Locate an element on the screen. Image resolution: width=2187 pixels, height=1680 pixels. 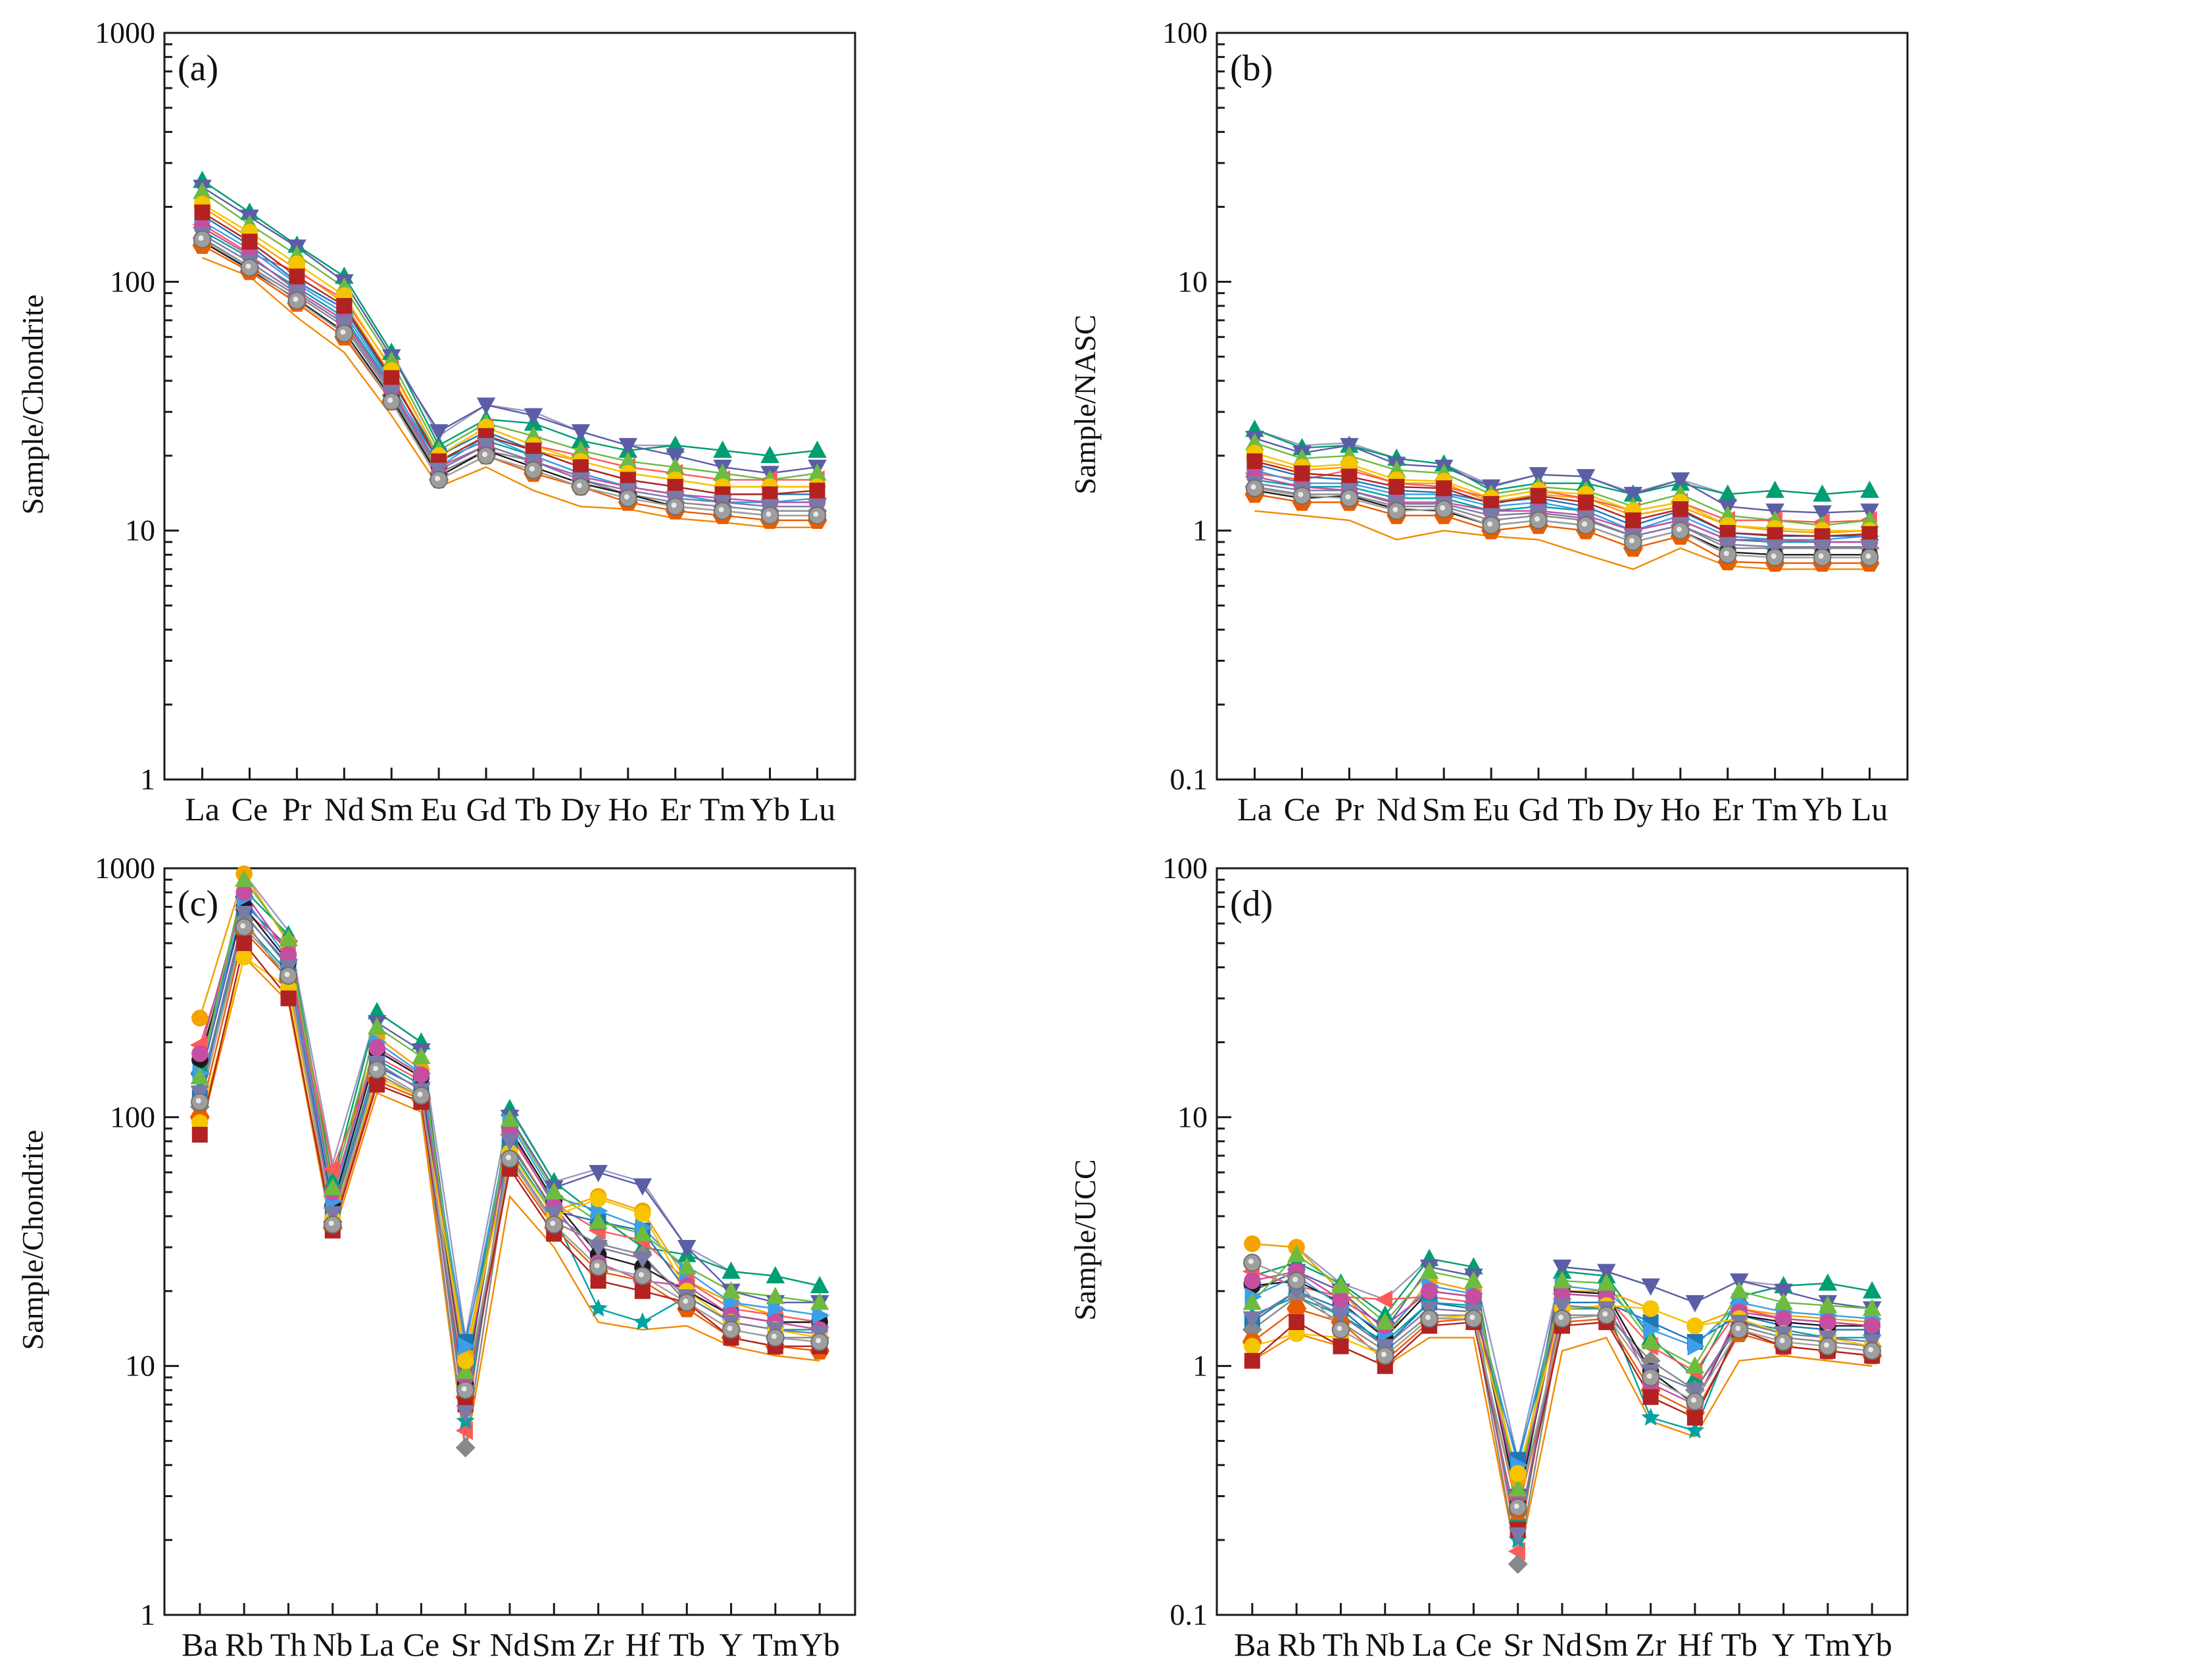
panel-a-series-1-line is located at coordinates (509, 318).